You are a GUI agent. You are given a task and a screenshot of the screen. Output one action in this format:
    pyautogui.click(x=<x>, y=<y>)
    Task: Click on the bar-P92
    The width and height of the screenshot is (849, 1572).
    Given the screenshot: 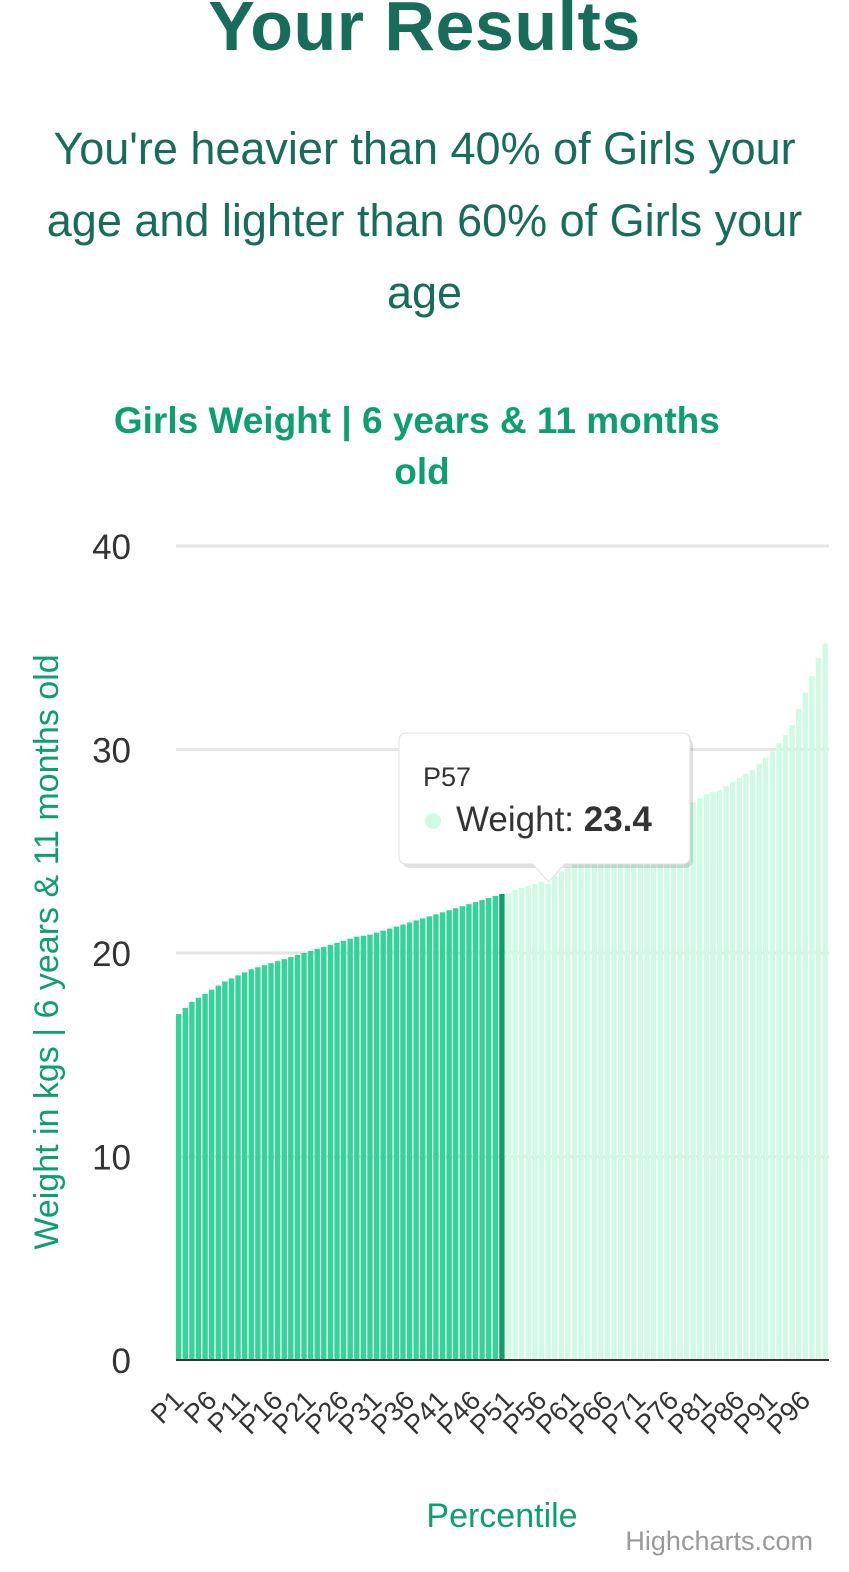 What is the action you would take?
    pyautogui.click(x=779, y=1051)
    